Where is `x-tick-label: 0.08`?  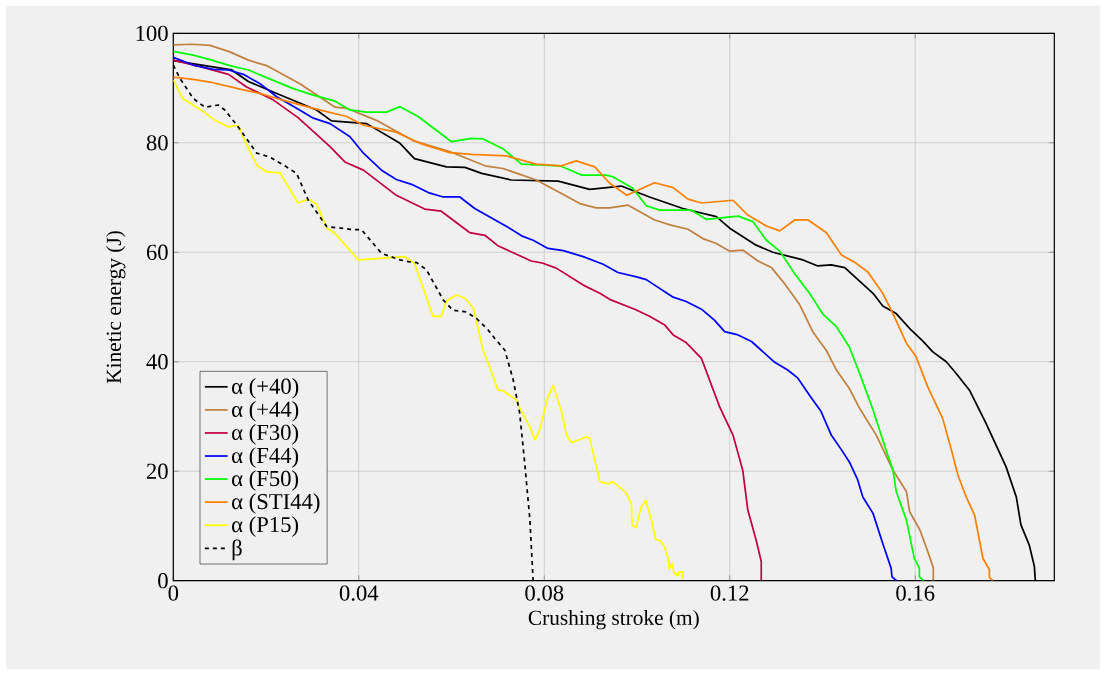
x-tick-label: 0.08 is located at coordinates (544, 593).